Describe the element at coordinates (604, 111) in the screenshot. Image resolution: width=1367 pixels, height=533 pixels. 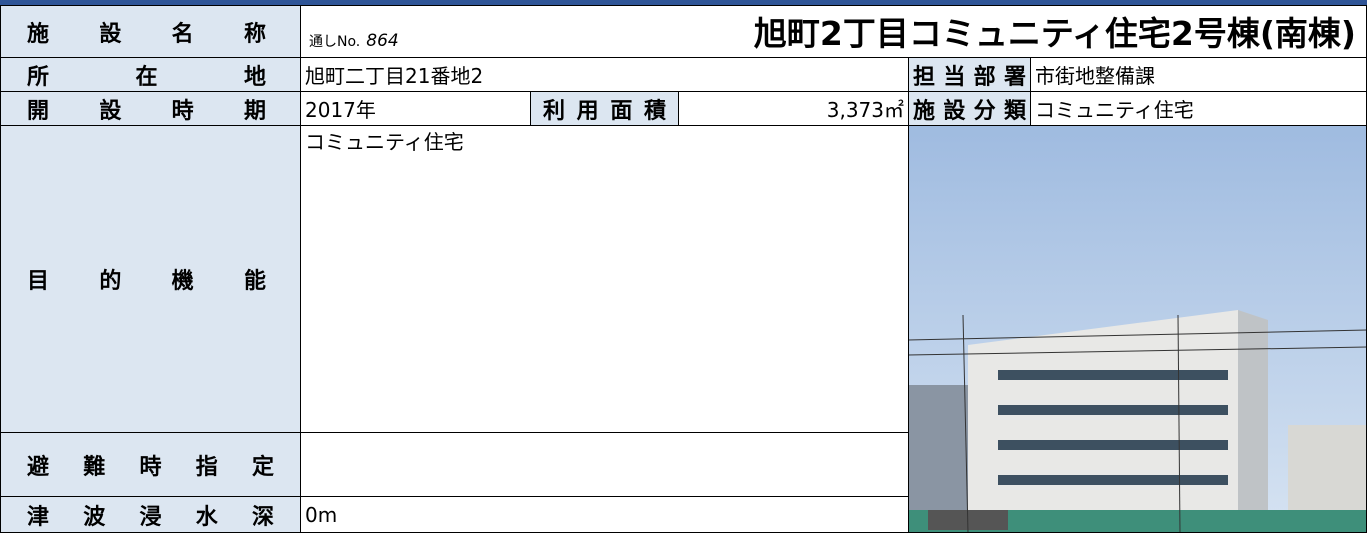
I see `label: 利用面積` at that location.